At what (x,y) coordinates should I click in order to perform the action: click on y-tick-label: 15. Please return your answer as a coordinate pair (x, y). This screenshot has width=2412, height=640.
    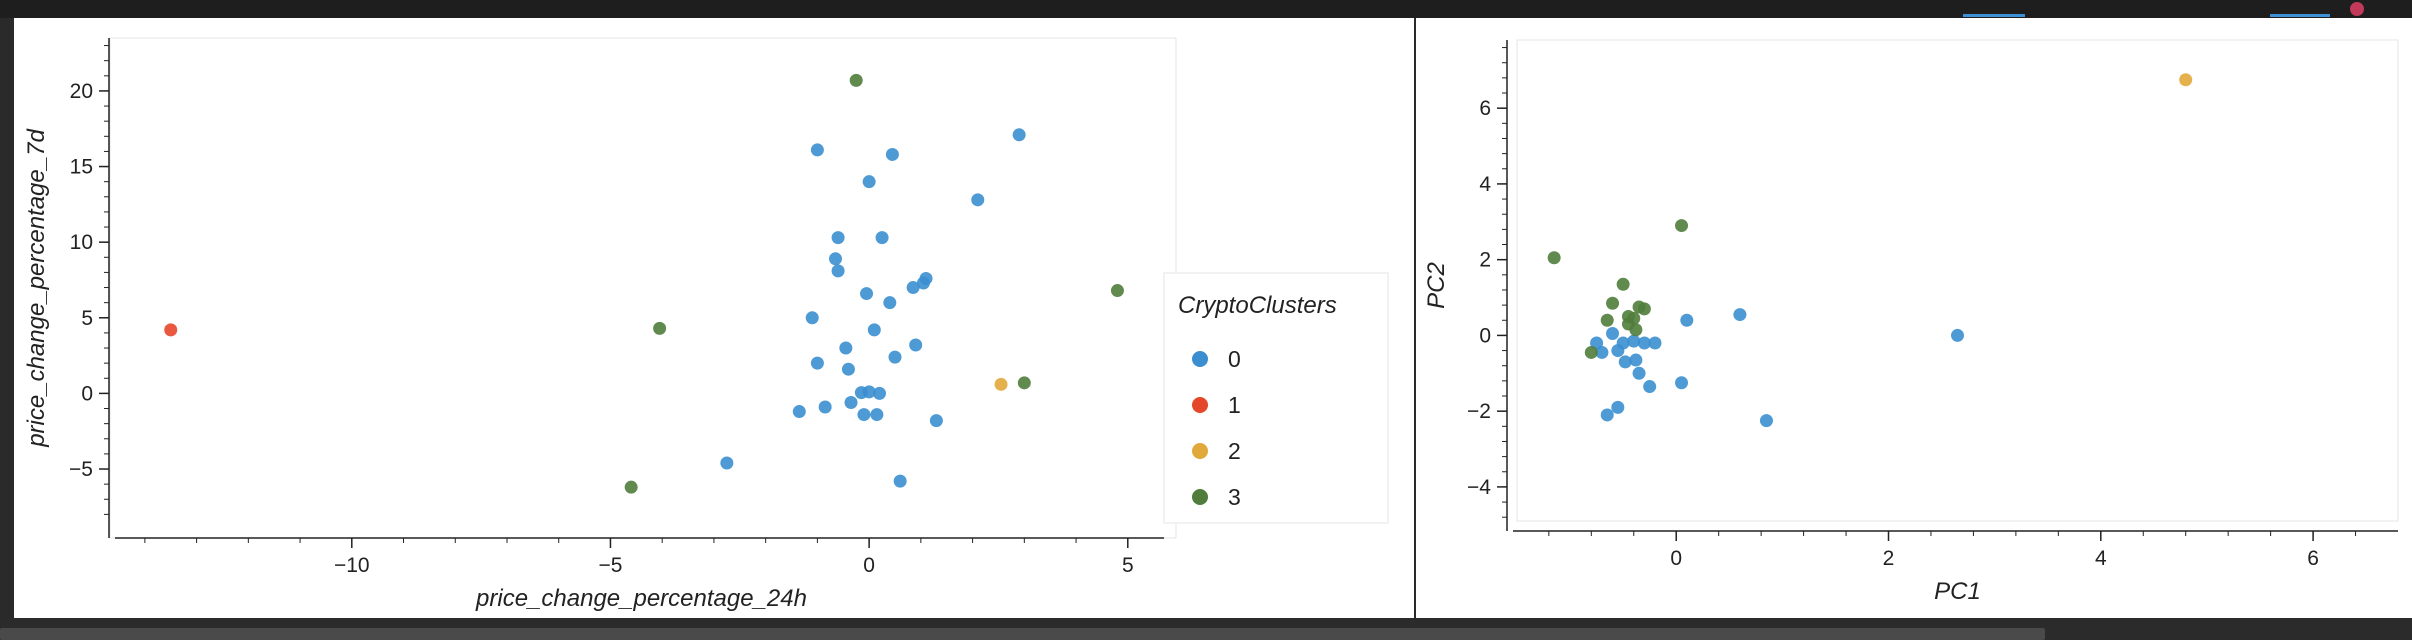
    Looking at the image, I should click on (81, 167).